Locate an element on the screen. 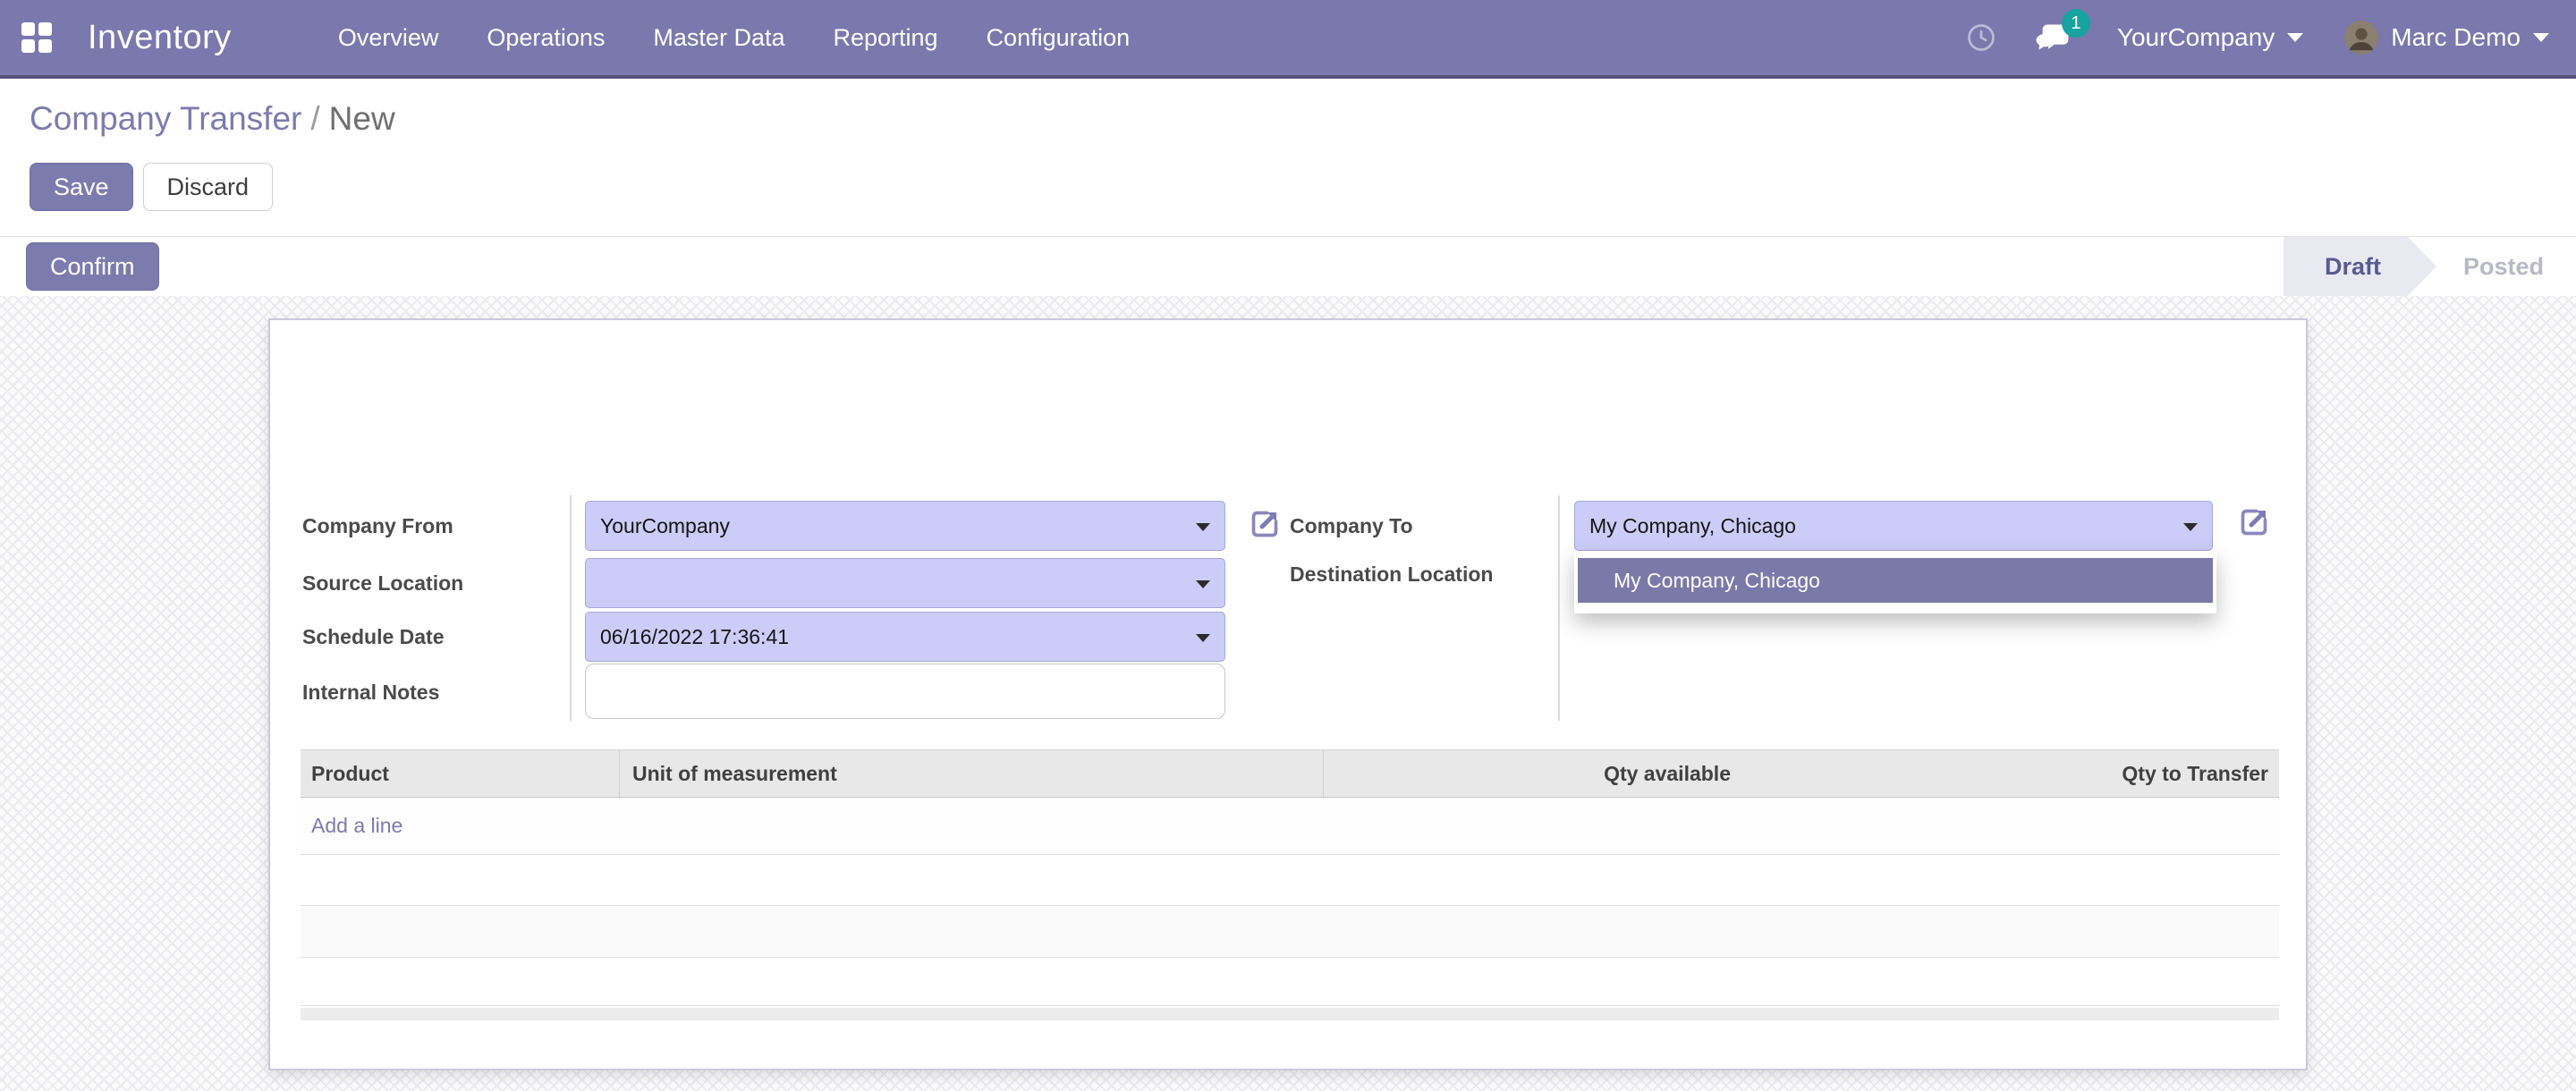 The height and width of the screenshot is (1091, 2576). activities-clock-icon is located at coordinates (1981, 37).